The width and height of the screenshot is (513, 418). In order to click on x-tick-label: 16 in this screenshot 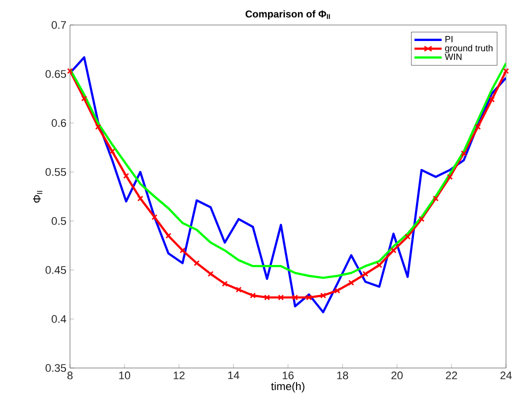, I will do `click(288, 376)`.